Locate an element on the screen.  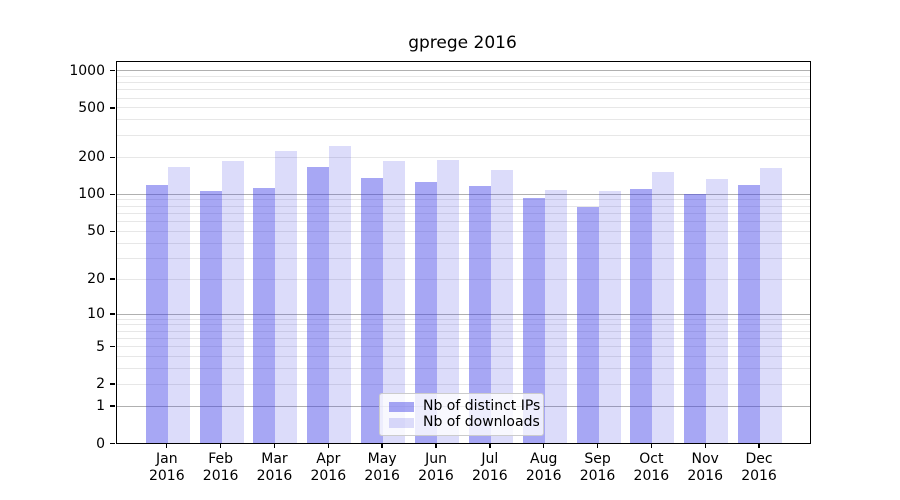
x-tick-mark-dec is located at coordinates (759, 445).